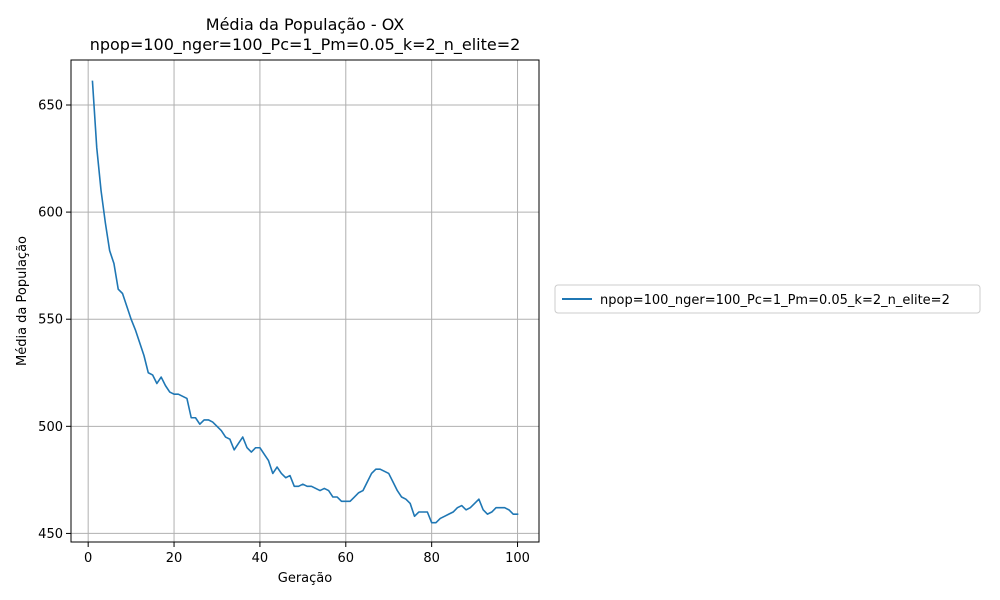  What do you see at coordinates (174, 558) in the screenshot?
I see `x-tick-label: 20` at bounding box center [174, 558].